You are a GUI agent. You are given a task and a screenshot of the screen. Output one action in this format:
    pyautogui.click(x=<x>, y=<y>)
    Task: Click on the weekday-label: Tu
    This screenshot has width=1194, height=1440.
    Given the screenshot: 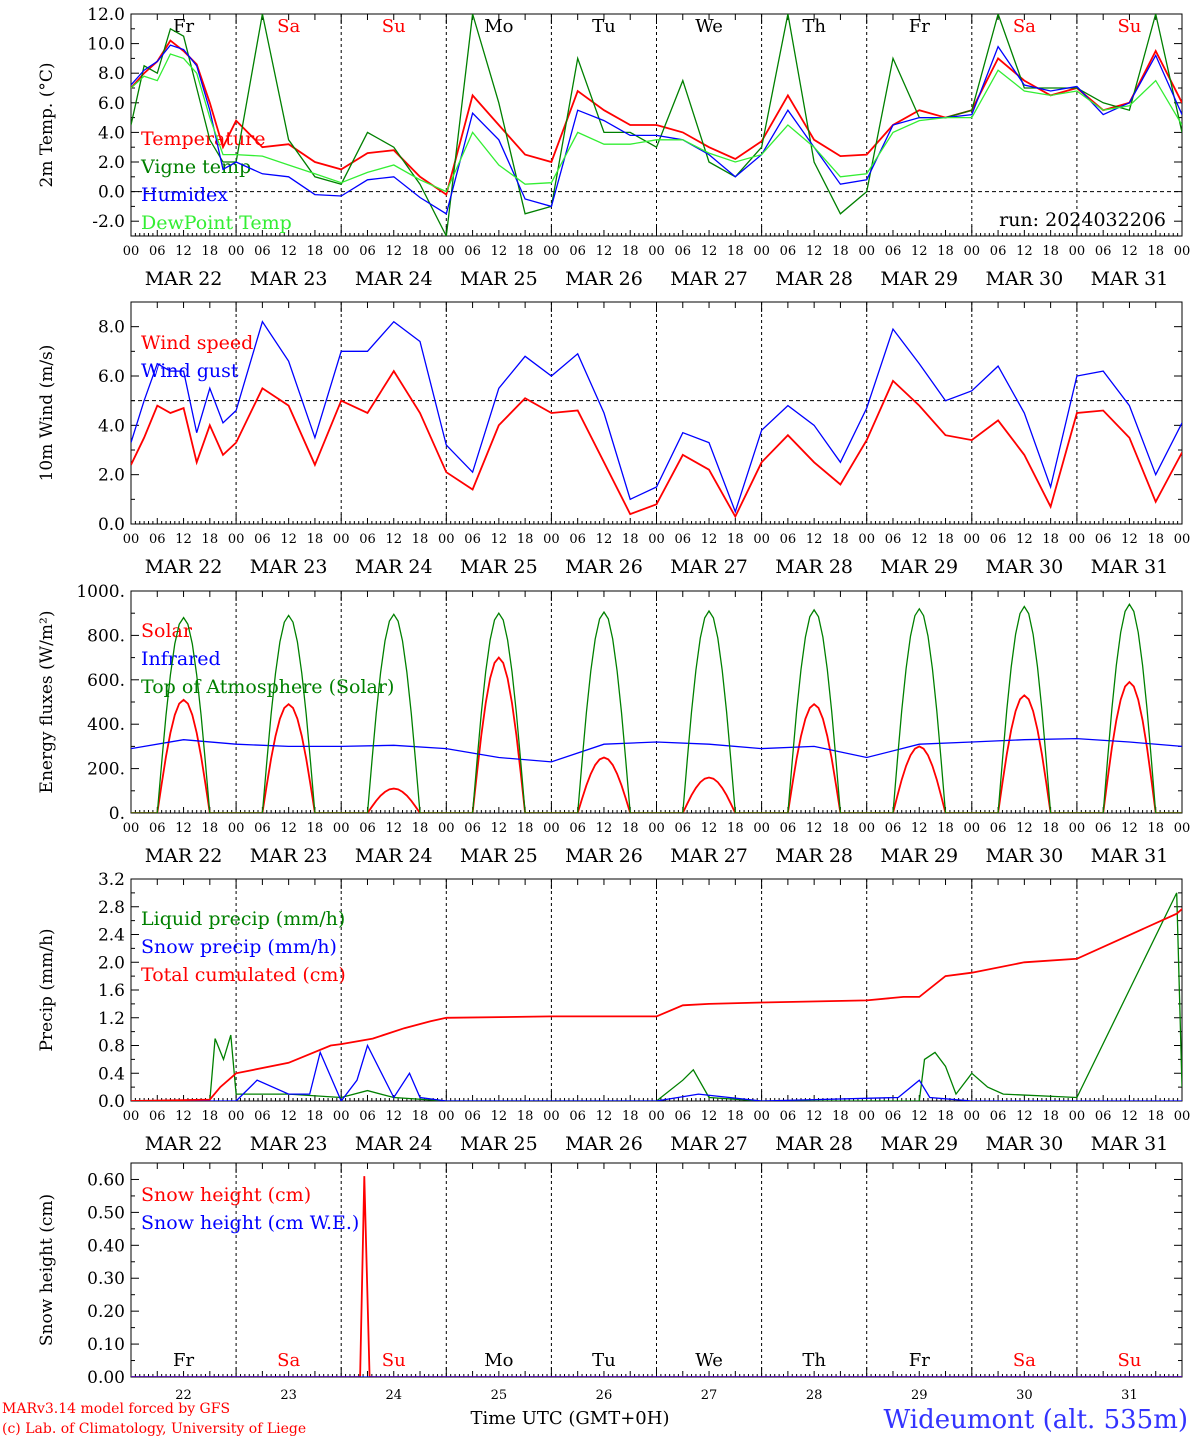 What is the action you would take?
    pyautogui.click(x=604, y=26)
    